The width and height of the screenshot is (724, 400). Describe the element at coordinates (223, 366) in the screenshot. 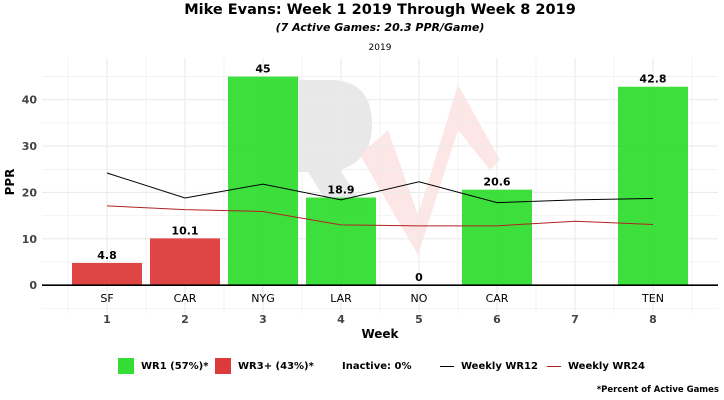

I see `legend-wr3-swatch` at that location.